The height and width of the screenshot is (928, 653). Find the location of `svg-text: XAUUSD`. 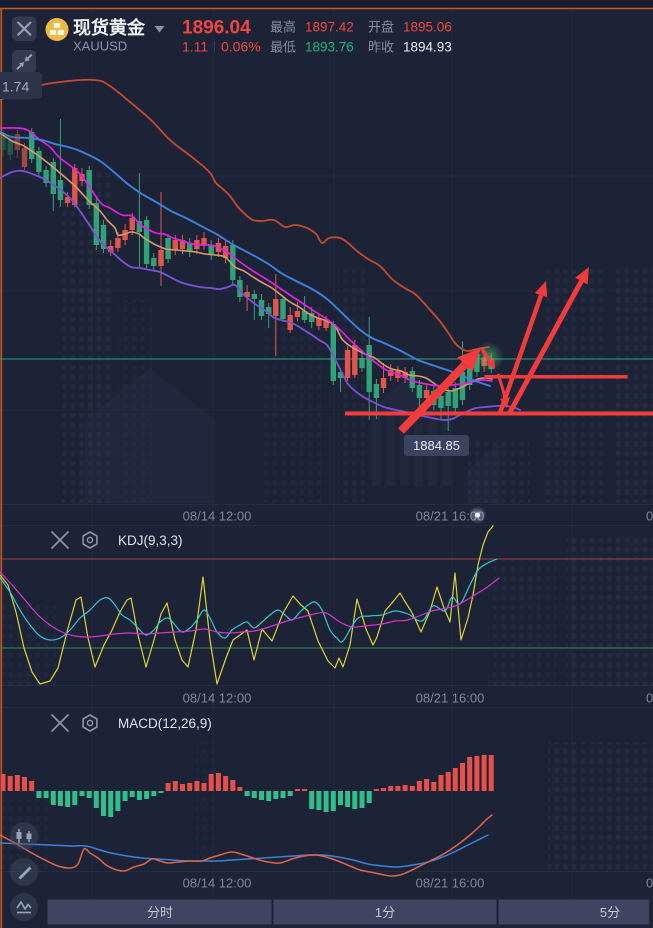

svg-text: XAUUSD is located at coordinates (100, 46).